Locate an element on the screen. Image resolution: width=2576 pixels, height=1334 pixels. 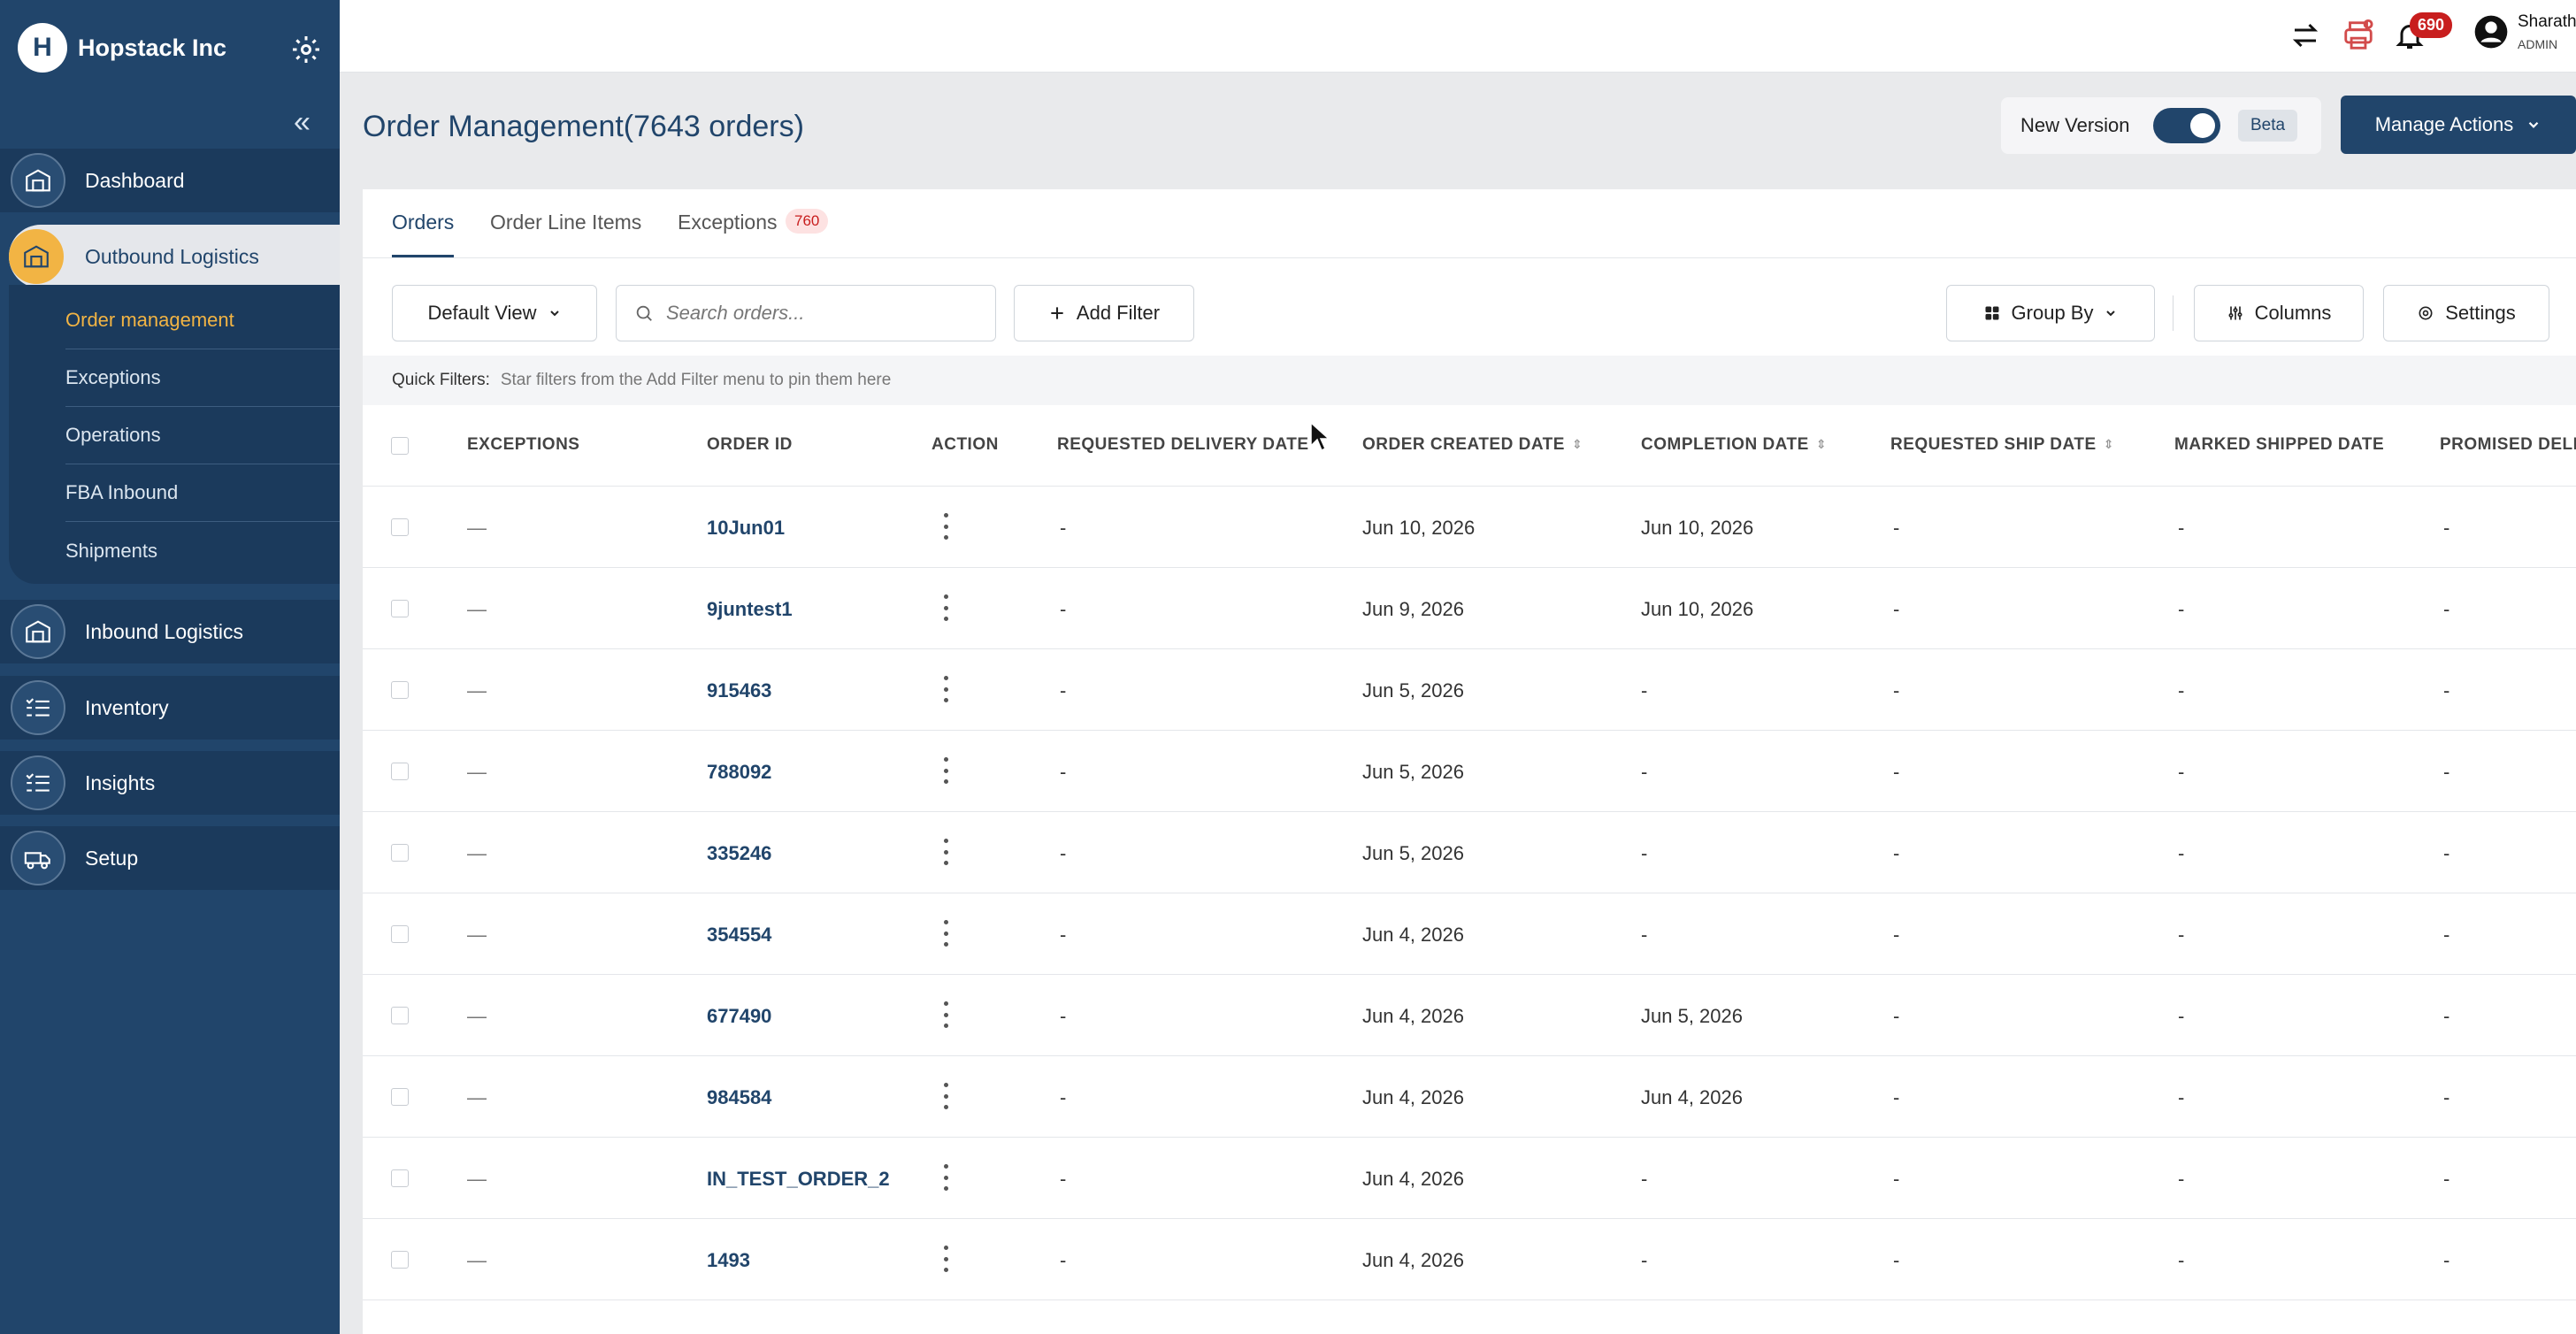
sub-fba-inbound: FBA Inbound is located at coordinates (202, 493).